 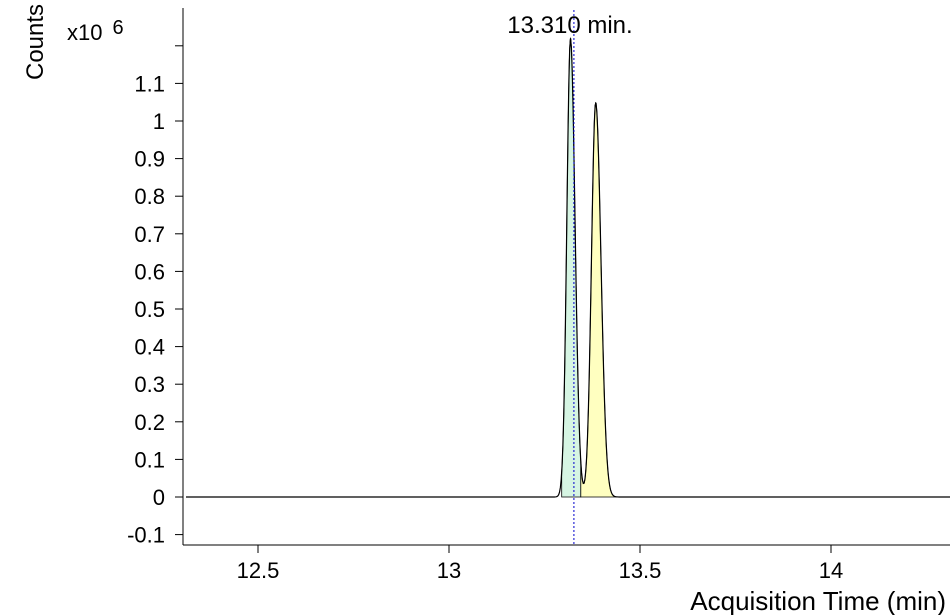 What do you see at coordinates (149, 271) in the screenshot?
I see `y-tick-label: 0.6` at bounding box center [149, 271].